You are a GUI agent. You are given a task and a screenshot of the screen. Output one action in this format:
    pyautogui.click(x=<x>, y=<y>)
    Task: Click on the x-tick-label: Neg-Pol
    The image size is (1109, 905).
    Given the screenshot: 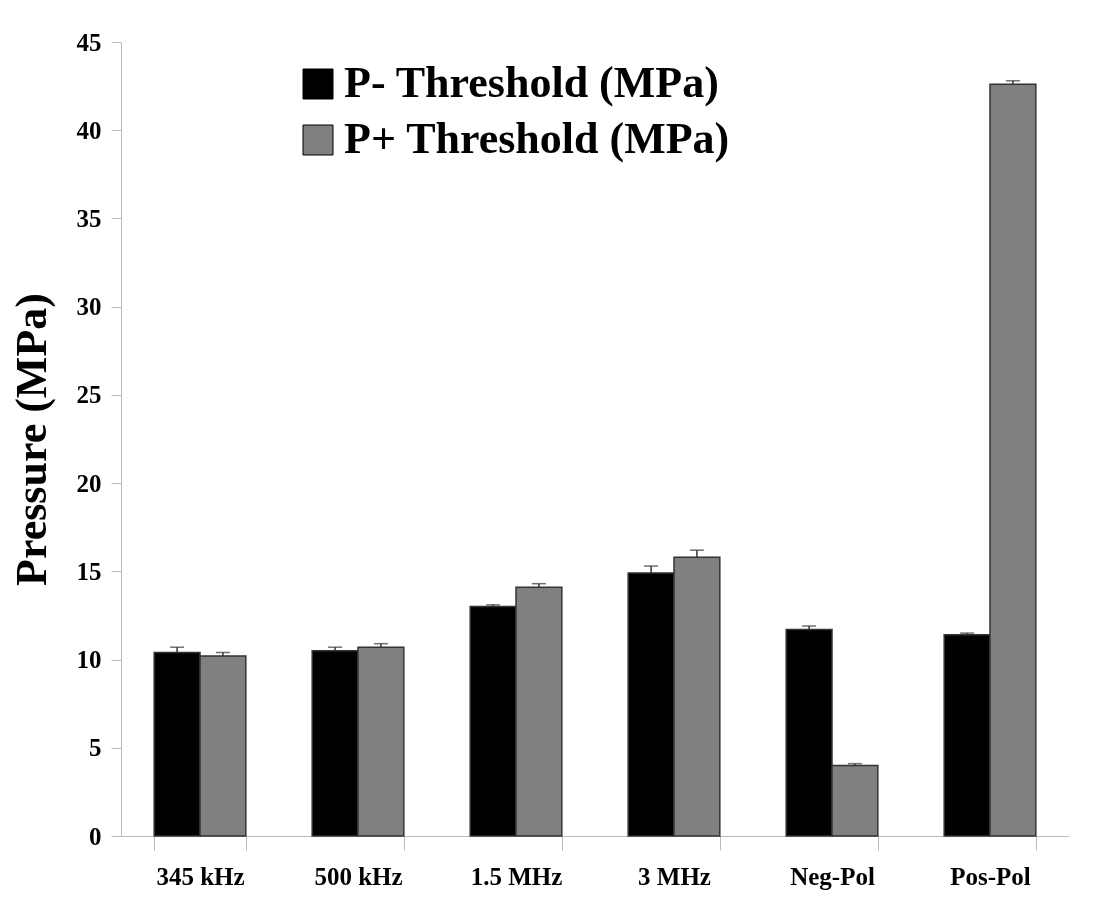 What is the action you would take?
    pyautogui.click(x=832, y=876)
    